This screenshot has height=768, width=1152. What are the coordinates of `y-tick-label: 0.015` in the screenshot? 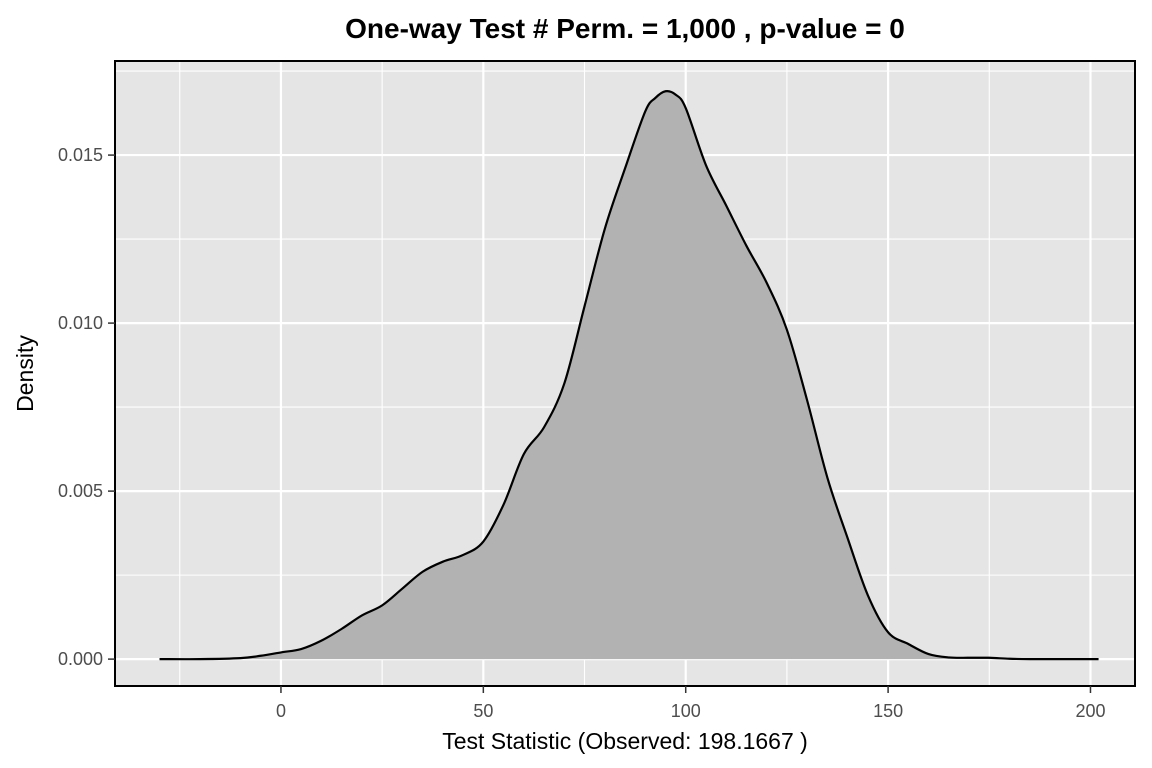 It's located at (80, 155).